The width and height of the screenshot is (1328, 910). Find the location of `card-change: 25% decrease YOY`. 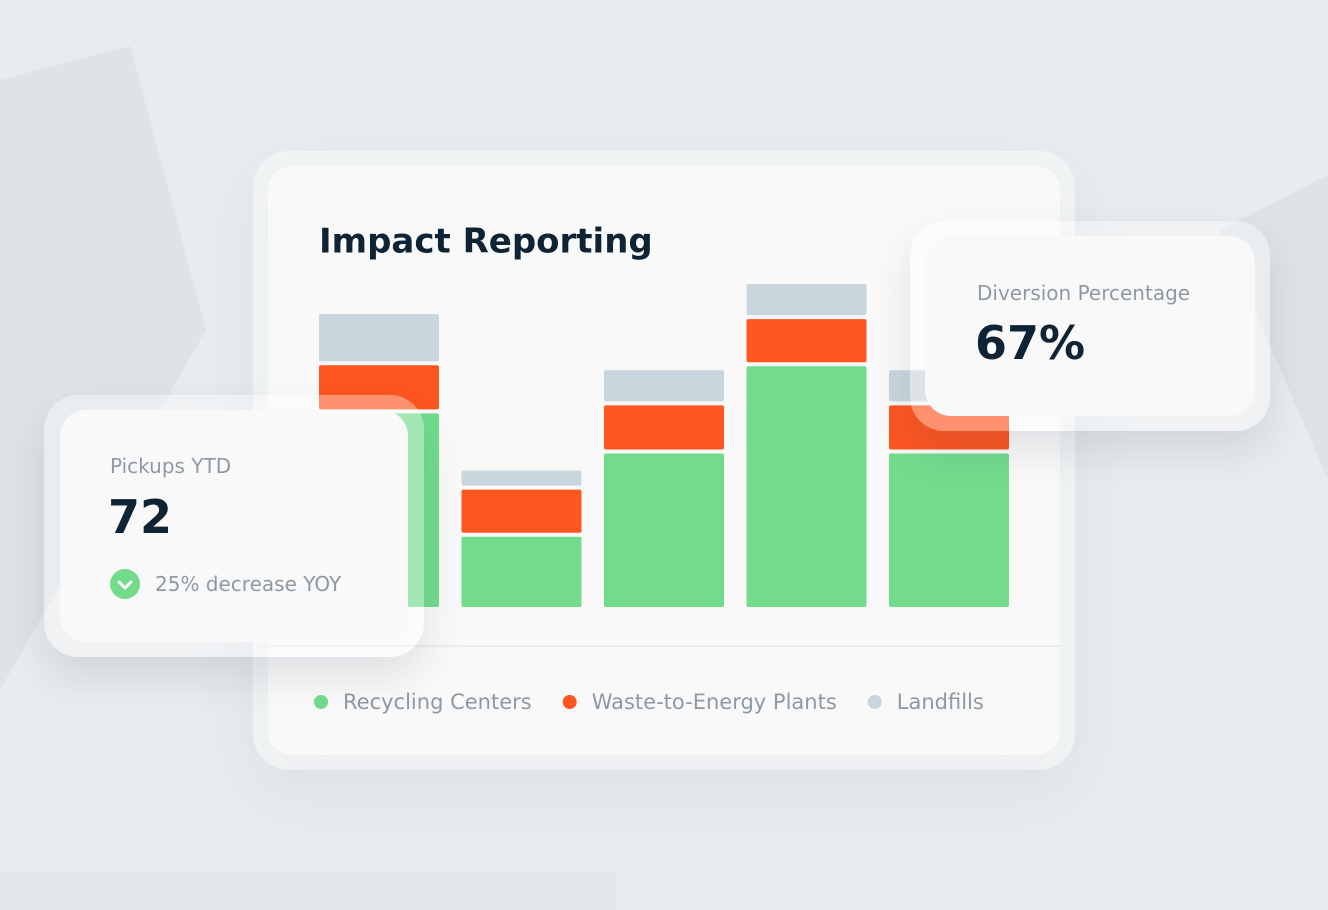

card-change: 25% decrease YOY is located at coordinates (248, 584).